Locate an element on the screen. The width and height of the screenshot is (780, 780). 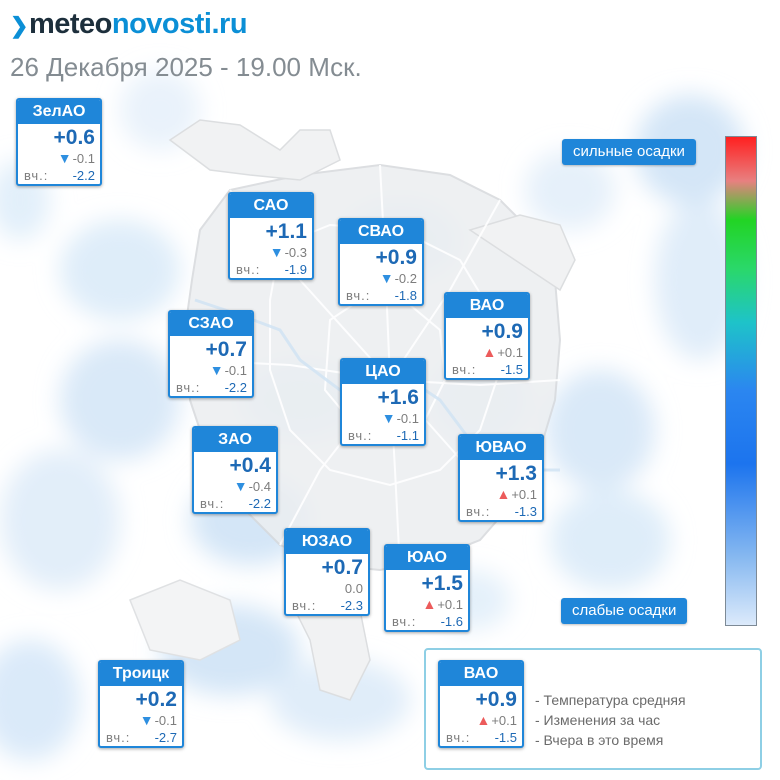
yesterday-row: вч.: -1.3 is located at coordinates (501, 511).